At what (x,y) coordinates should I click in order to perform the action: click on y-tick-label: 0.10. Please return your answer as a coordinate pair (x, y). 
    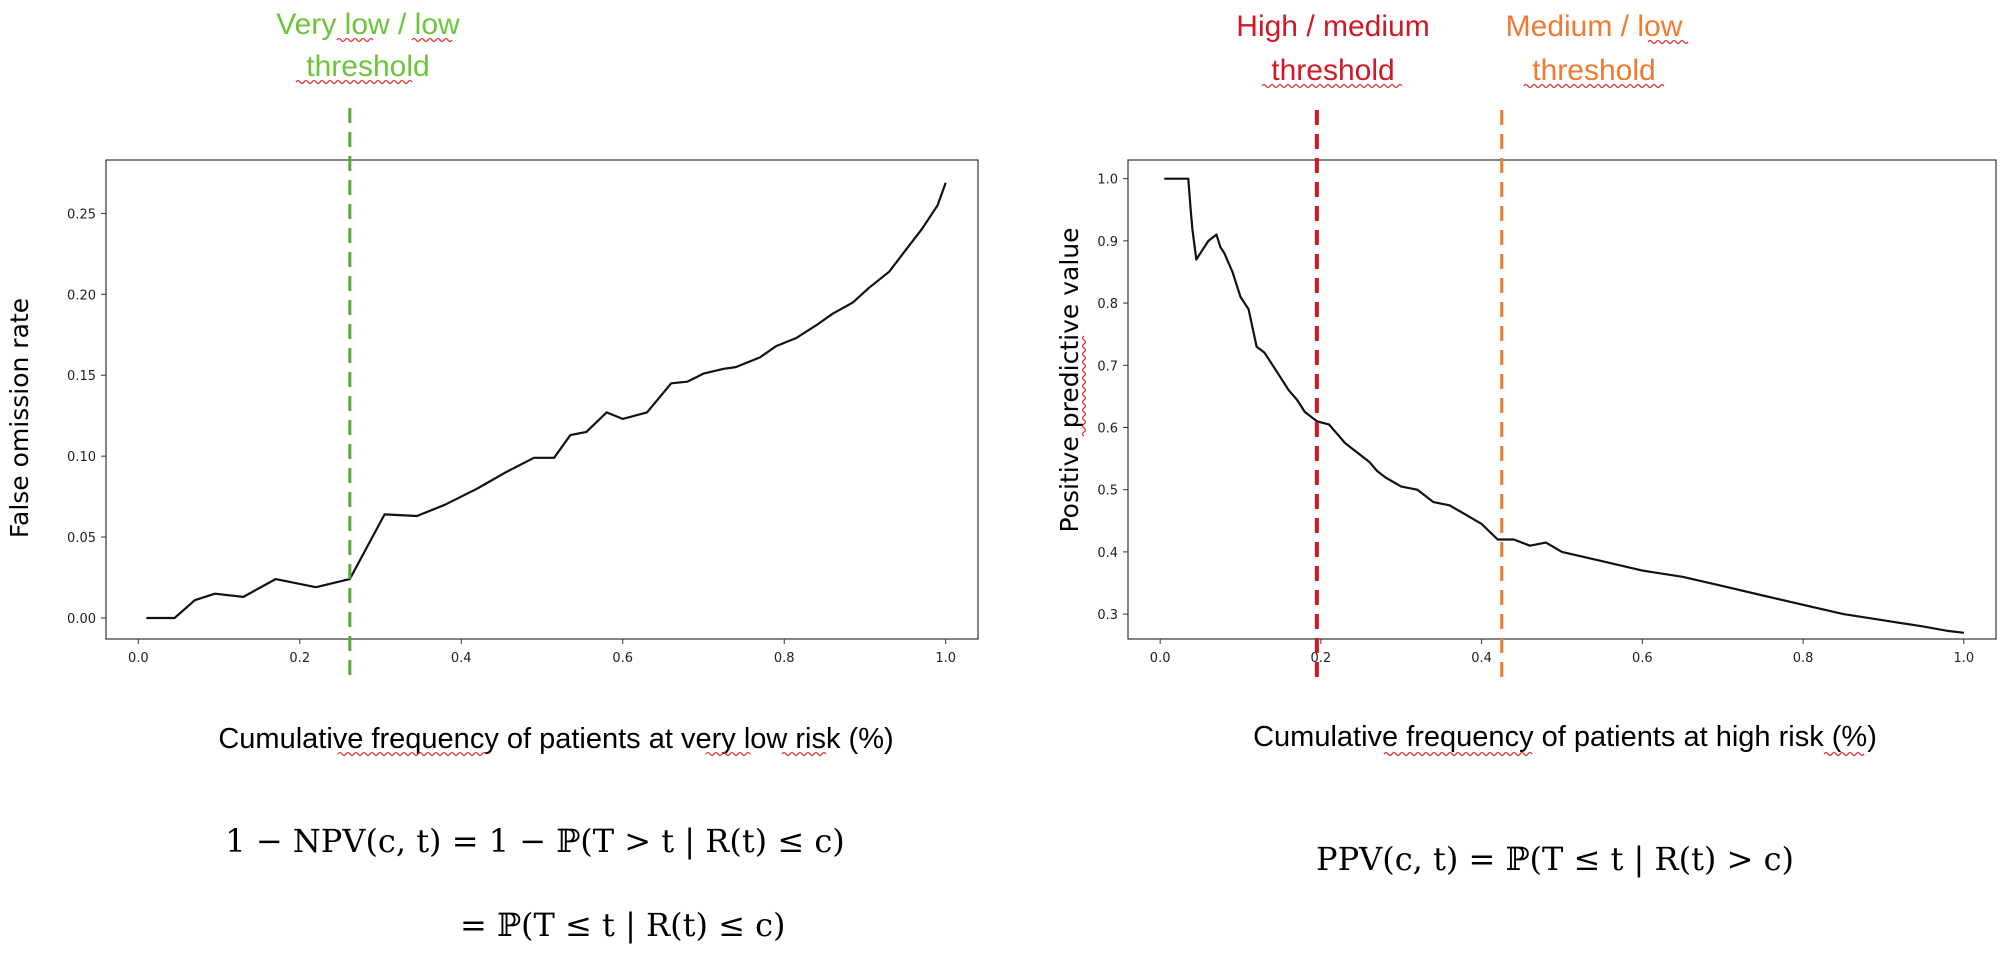
    Looking at the image, I should click on (81, 457).